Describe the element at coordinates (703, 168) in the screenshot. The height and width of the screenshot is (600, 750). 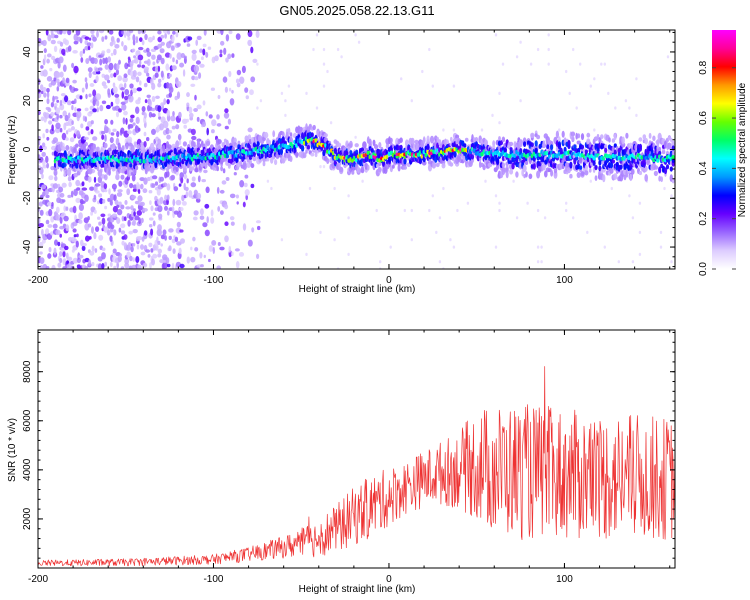
I see `colorbar-tick-label: 0.4` at that location.